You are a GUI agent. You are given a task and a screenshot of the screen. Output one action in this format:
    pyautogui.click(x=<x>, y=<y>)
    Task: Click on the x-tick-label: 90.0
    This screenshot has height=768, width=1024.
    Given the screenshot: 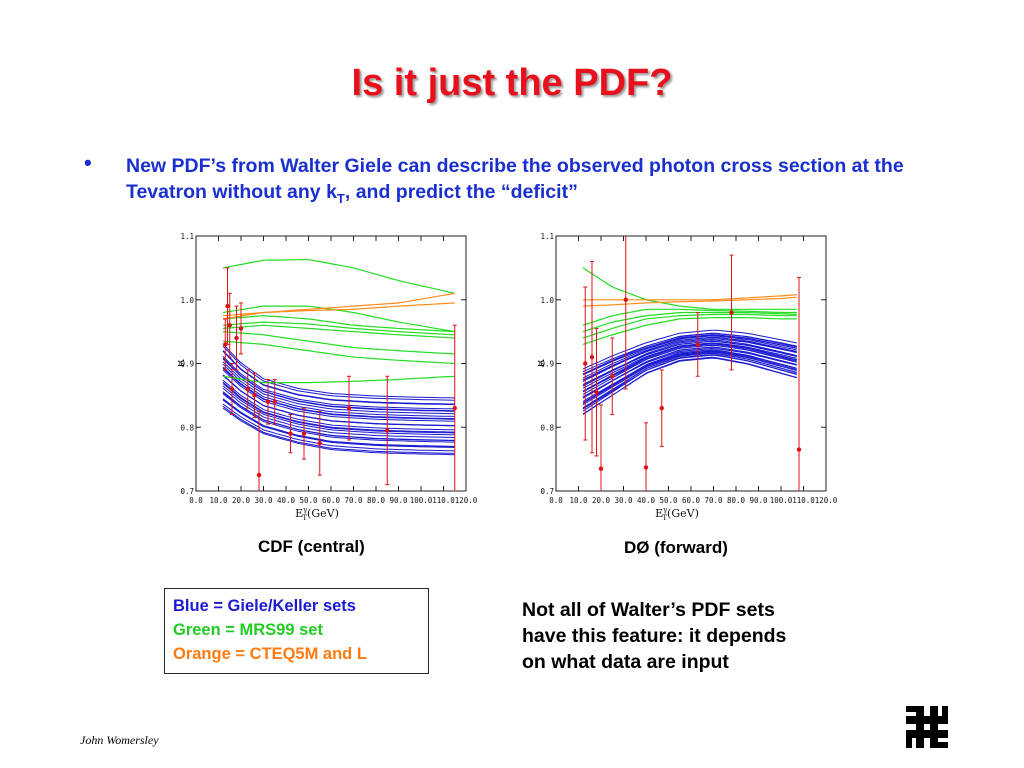 What is the action you would take?
    pyautogui.click(x=758, y=500)
    